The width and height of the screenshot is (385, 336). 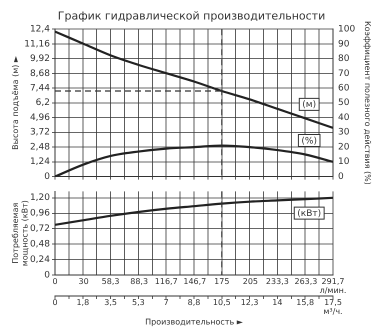 What do you see at coordinates (347, 29) in the screenshot?
I see `y2-tick-label: 100` at bounding box center [347, 29].